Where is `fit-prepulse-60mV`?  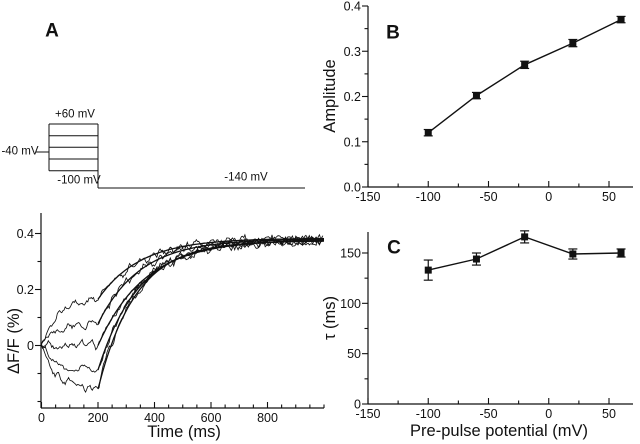 fit-prepulse-60mV is located at coordinates (210, 268).